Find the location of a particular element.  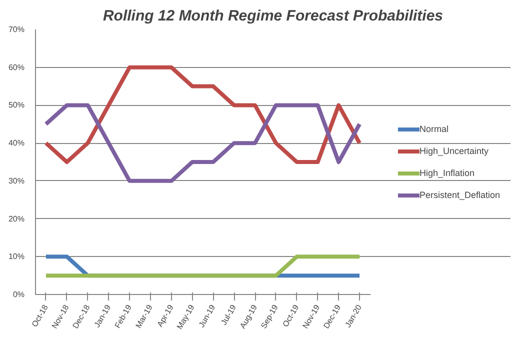

y-tick-label: 70% is located at coordinates (16, 29).